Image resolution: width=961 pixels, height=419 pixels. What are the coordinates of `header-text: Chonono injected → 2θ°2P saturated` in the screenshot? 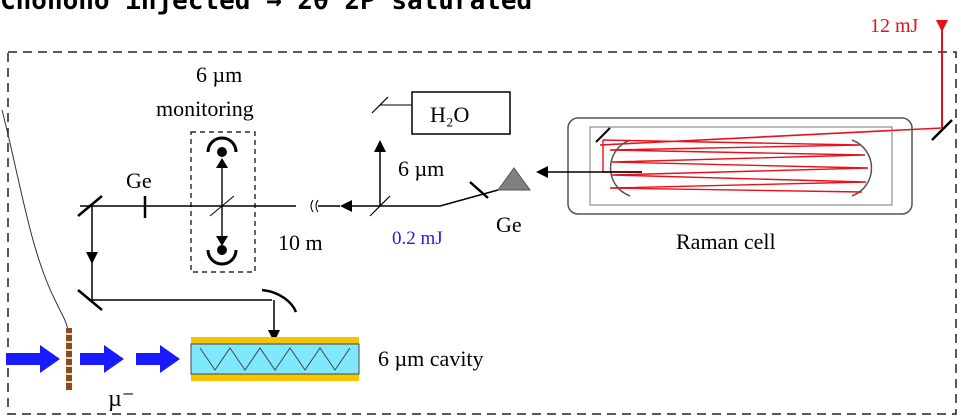 It's located at (266, 8).